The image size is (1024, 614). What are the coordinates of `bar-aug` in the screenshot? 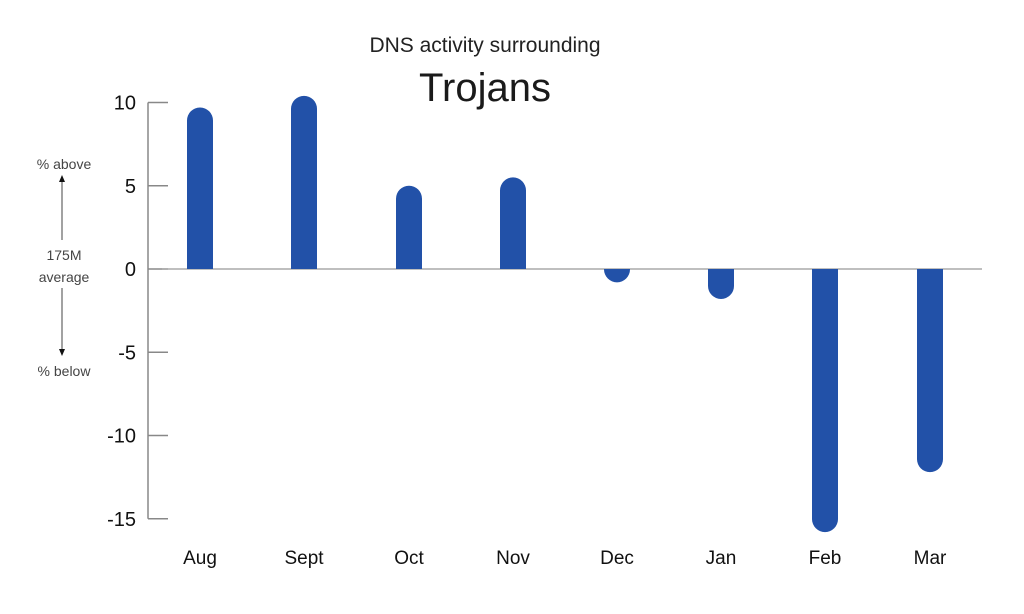 It's located at (200, 188).